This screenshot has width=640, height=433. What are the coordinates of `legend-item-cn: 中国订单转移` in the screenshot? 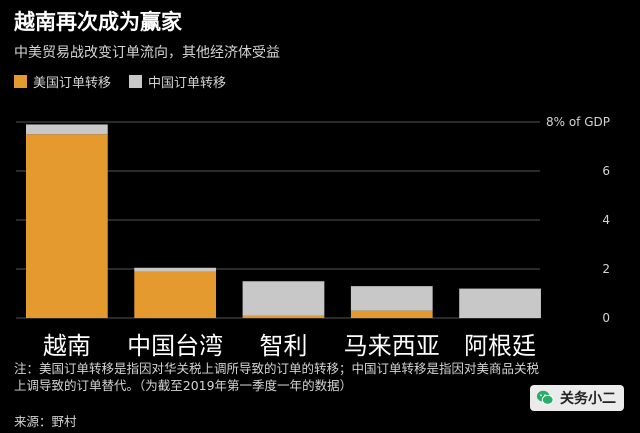 It's located at (177, 81).